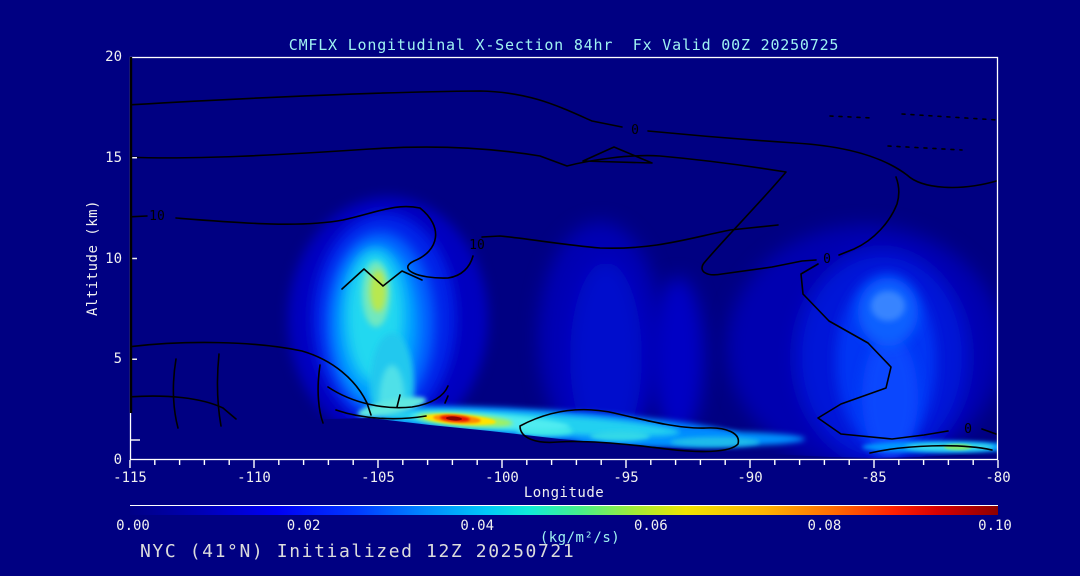 The image size is (1080, 576). Describe the element at coordinates (358, 551) in the screenshot. I see `footer-caption: NYC (41°N) Initialized 12Z 20250721` at that location.